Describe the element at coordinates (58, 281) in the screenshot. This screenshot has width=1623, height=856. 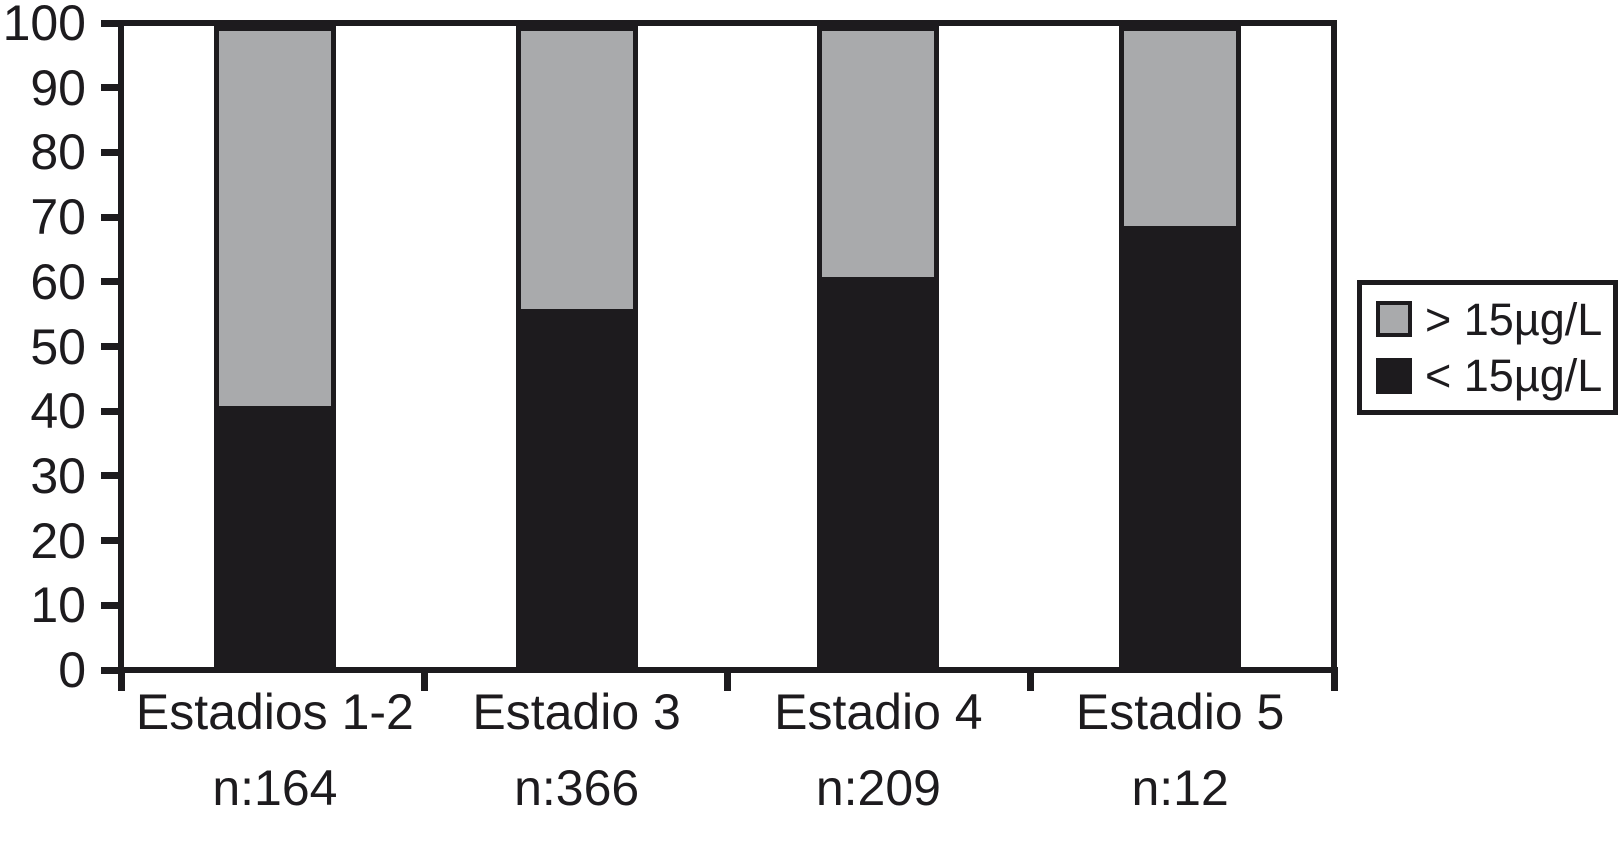
I see `y-tick-label: 60` at that location.